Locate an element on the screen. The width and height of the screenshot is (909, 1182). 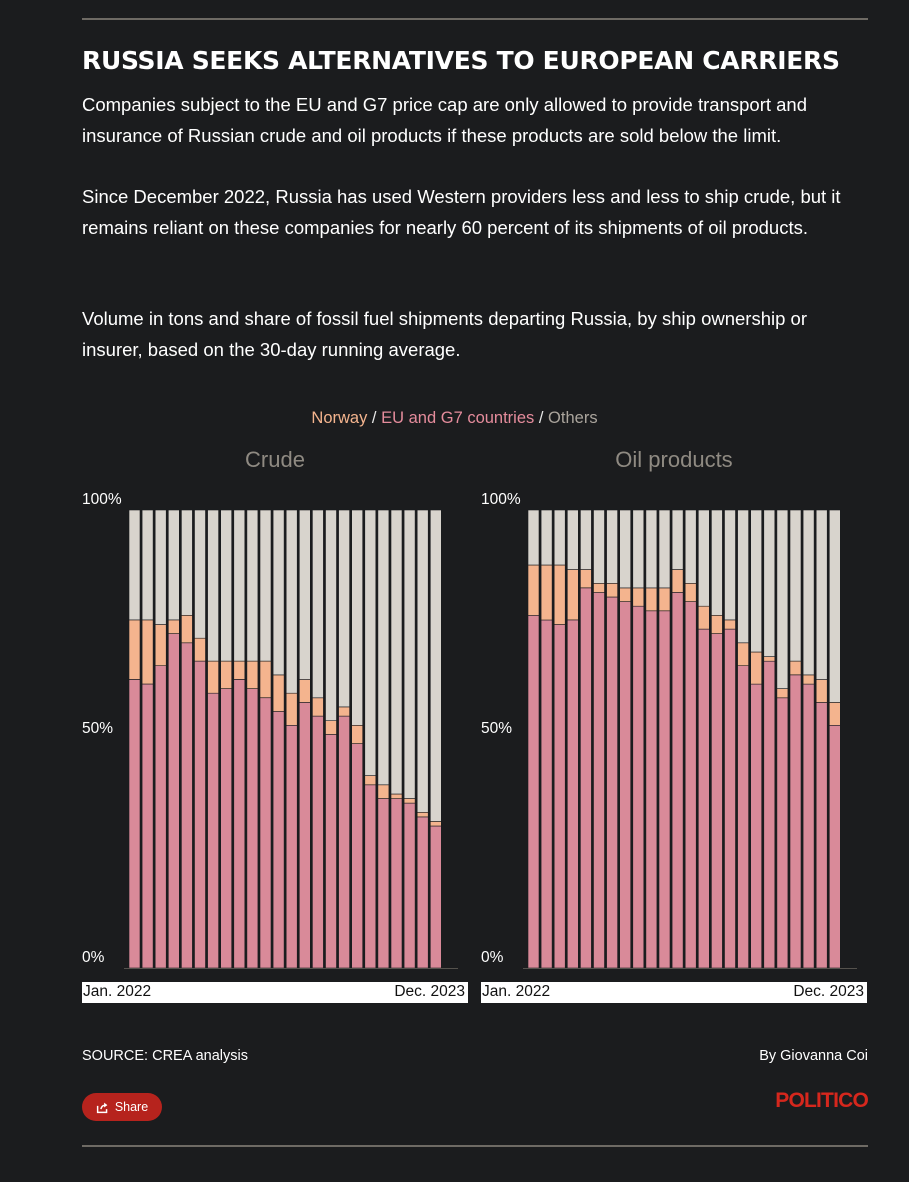
crude-x-start-label: Jan. 2022 is located at coordinates (117, 991).